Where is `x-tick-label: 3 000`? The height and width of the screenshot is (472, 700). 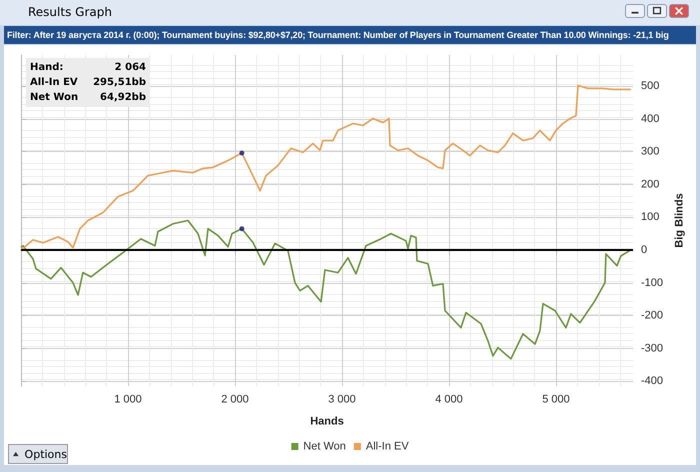 x-tick-label: 3 000 is located at coordinates (342, 400).